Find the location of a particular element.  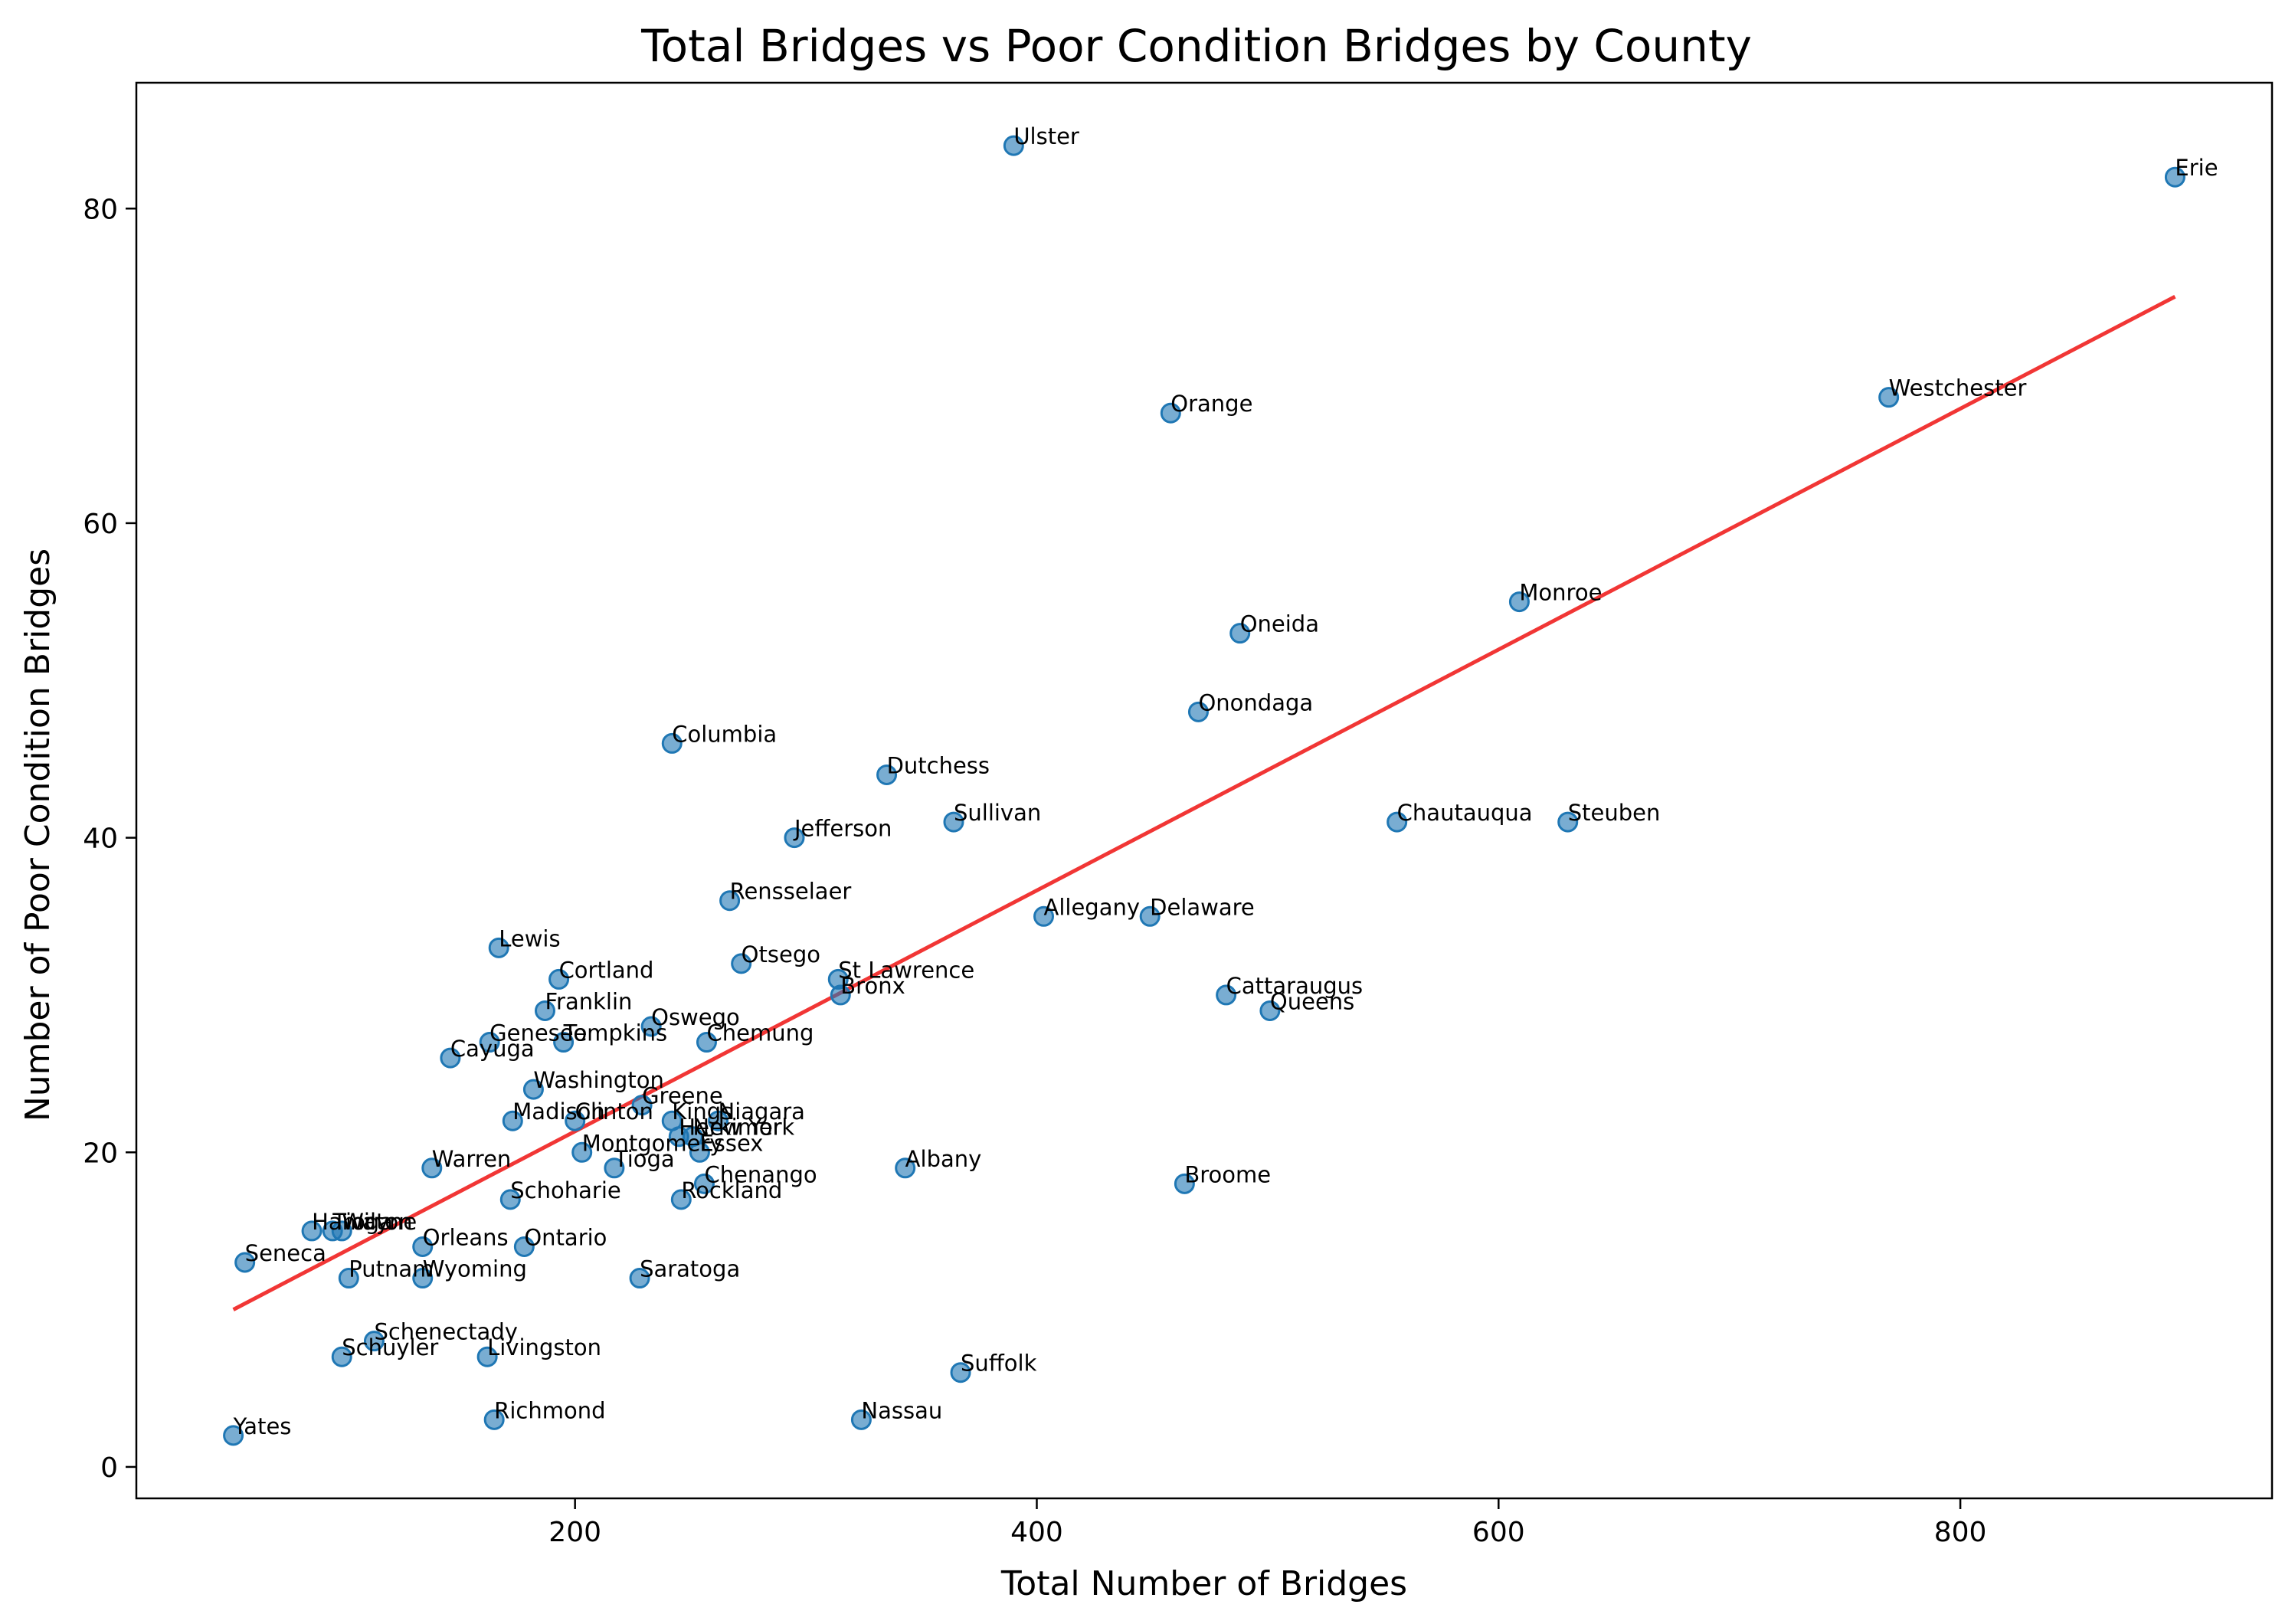

point-label-50: Delaware is located at coordinates (1202, 907).